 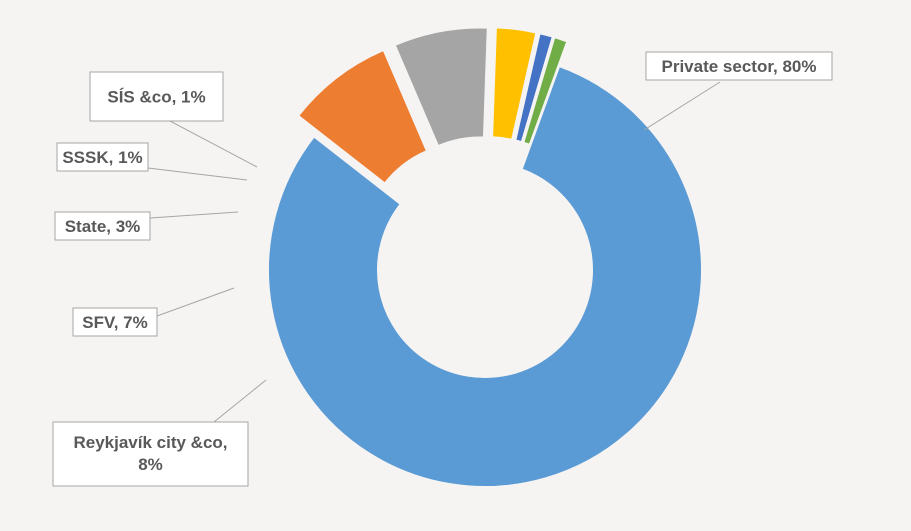 I want to click on data-label: SÍS &co, 1%, so click(x=156, y=97).